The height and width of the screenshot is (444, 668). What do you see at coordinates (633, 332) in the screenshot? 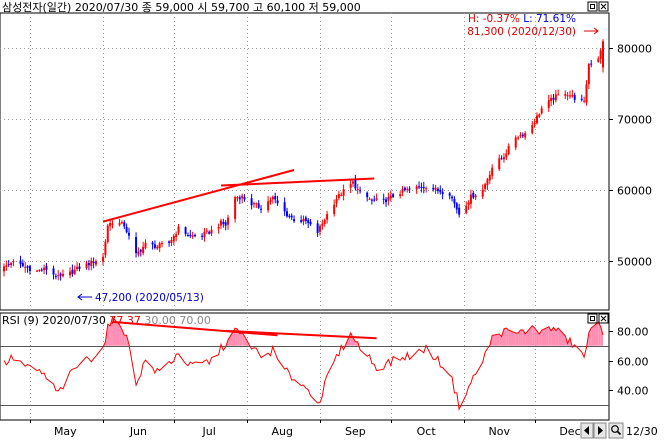
I see `rsi-y-tick-label: 80.00` at bounding box center [633, 332].